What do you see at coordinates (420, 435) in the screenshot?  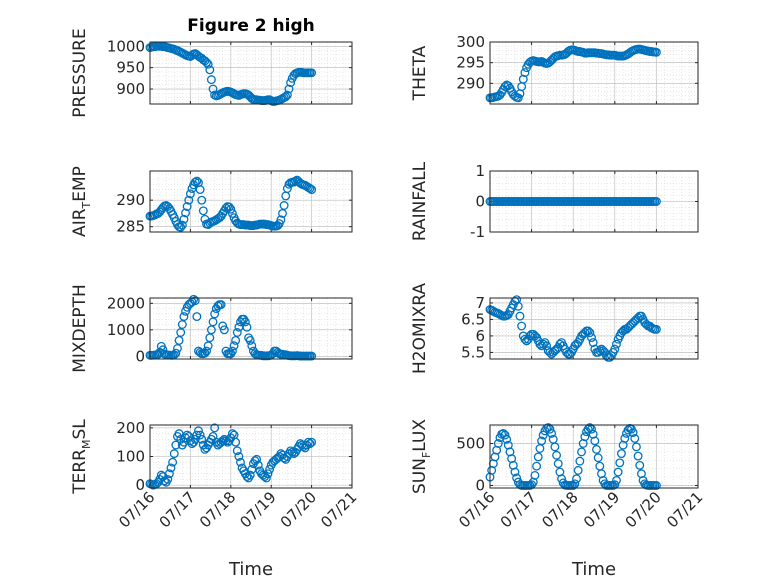 I see `y-axis-label-tail: LUX` at bounding box center [420, 435].